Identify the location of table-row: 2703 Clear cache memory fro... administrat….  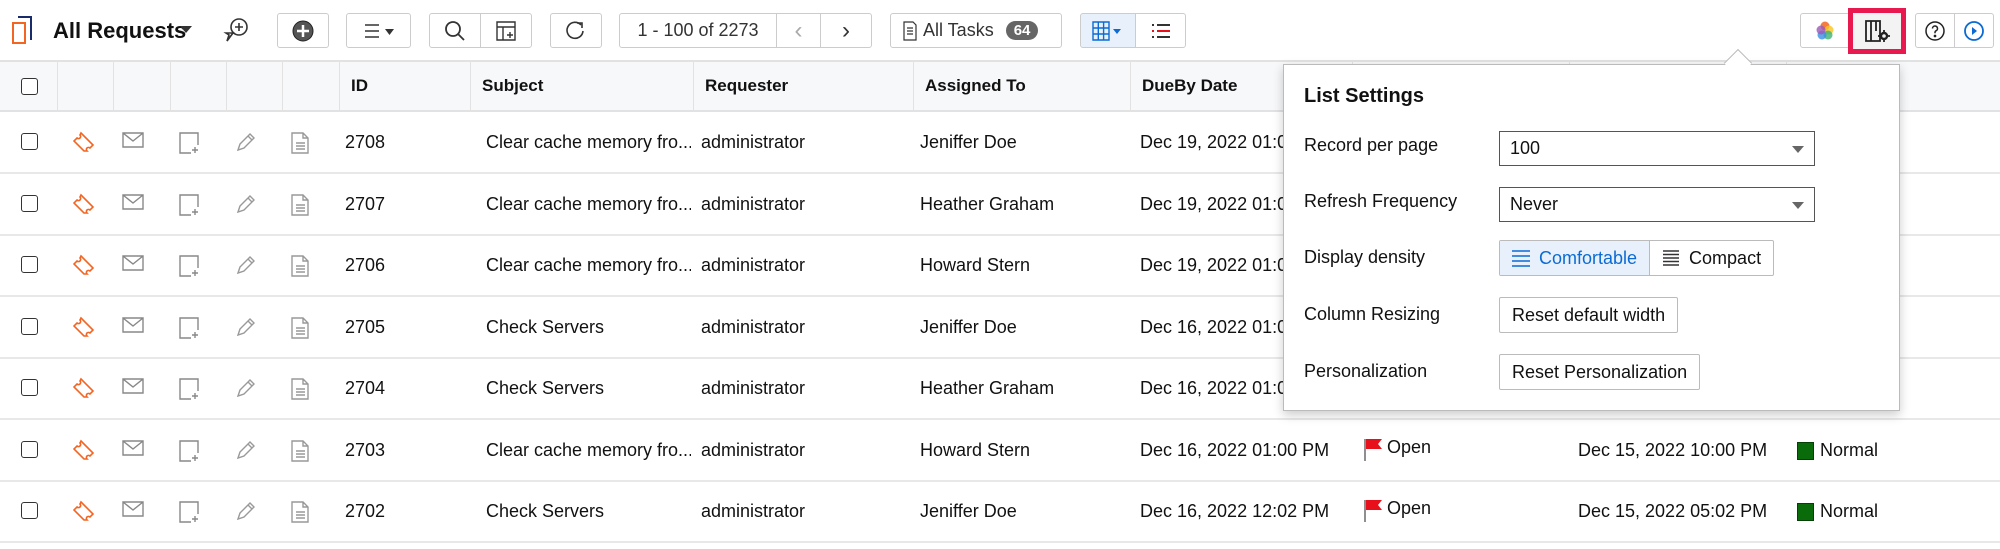
(1000, 451).